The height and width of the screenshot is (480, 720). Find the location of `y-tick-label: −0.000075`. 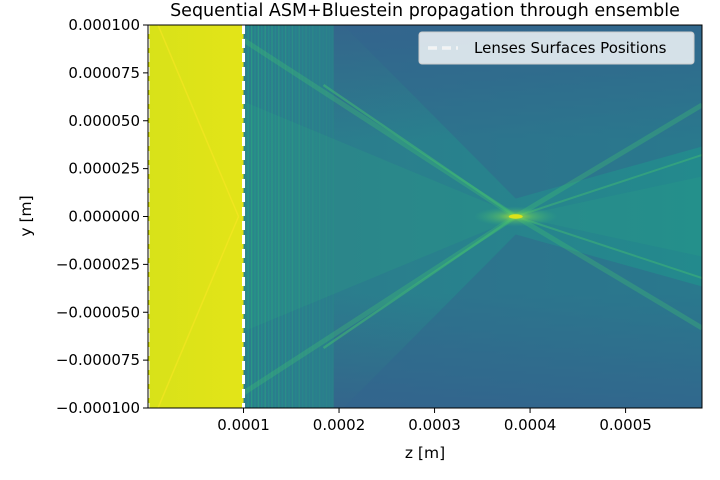

y-tick-label: −0.000075 is located at coordinates (98, 360).